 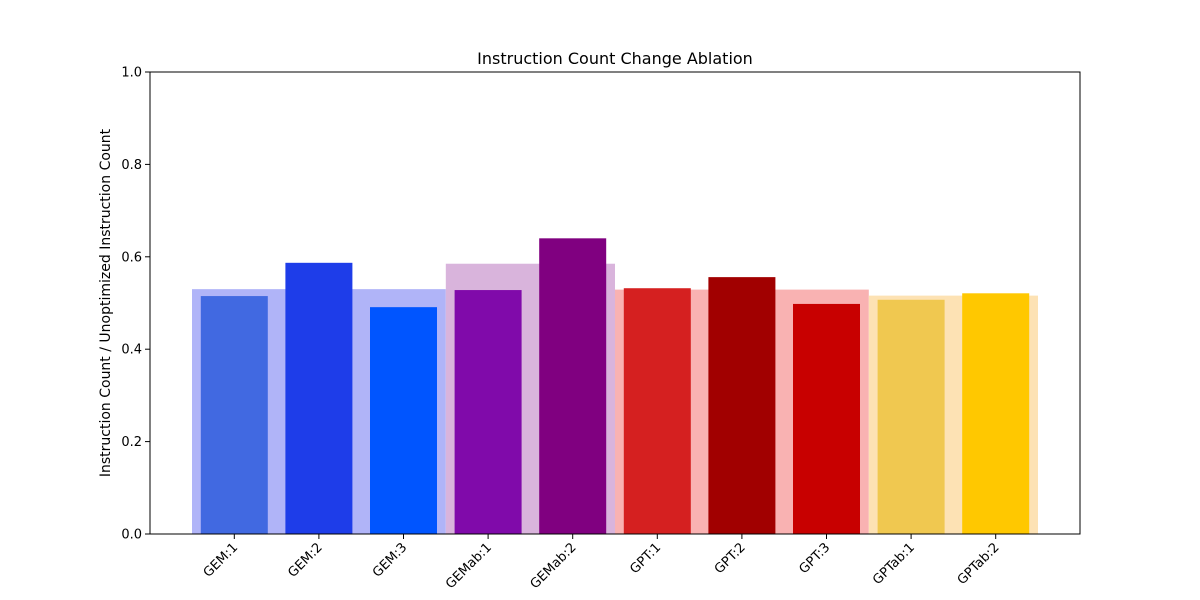 I want to click on y-tick-label: 0.8, so click(x=131, y=165).